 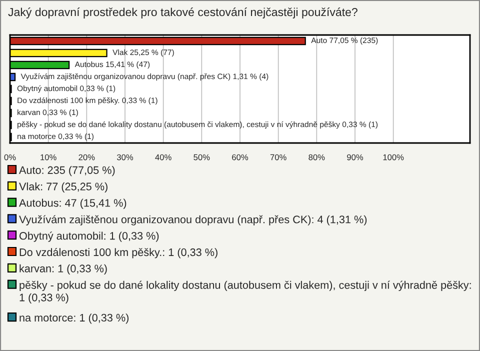 I want to click on chart-title: Jaký dopravní prostředek pro takové cestování nejčastěji používáte?, so click(x=183, y=13).